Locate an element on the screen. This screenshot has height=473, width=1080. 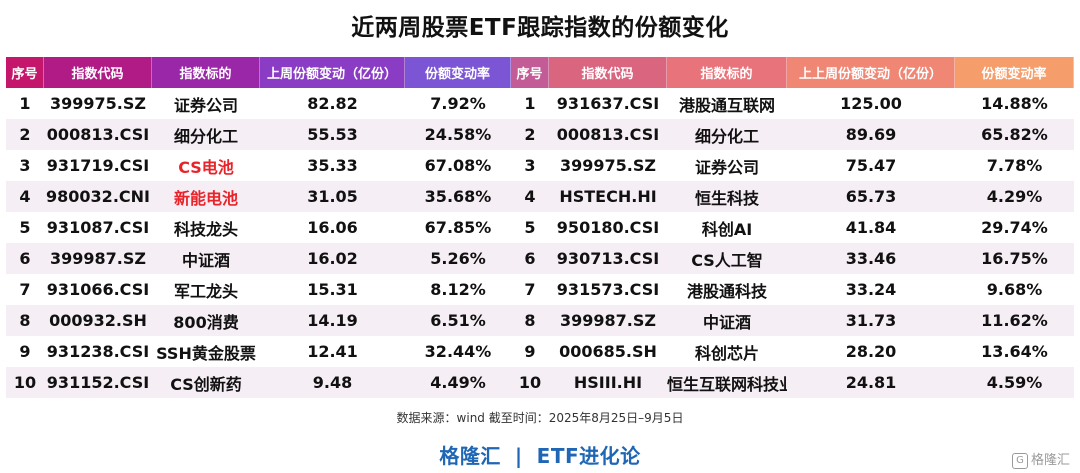
left-cell-4: 8.12% is located at coordinates (458, 289).